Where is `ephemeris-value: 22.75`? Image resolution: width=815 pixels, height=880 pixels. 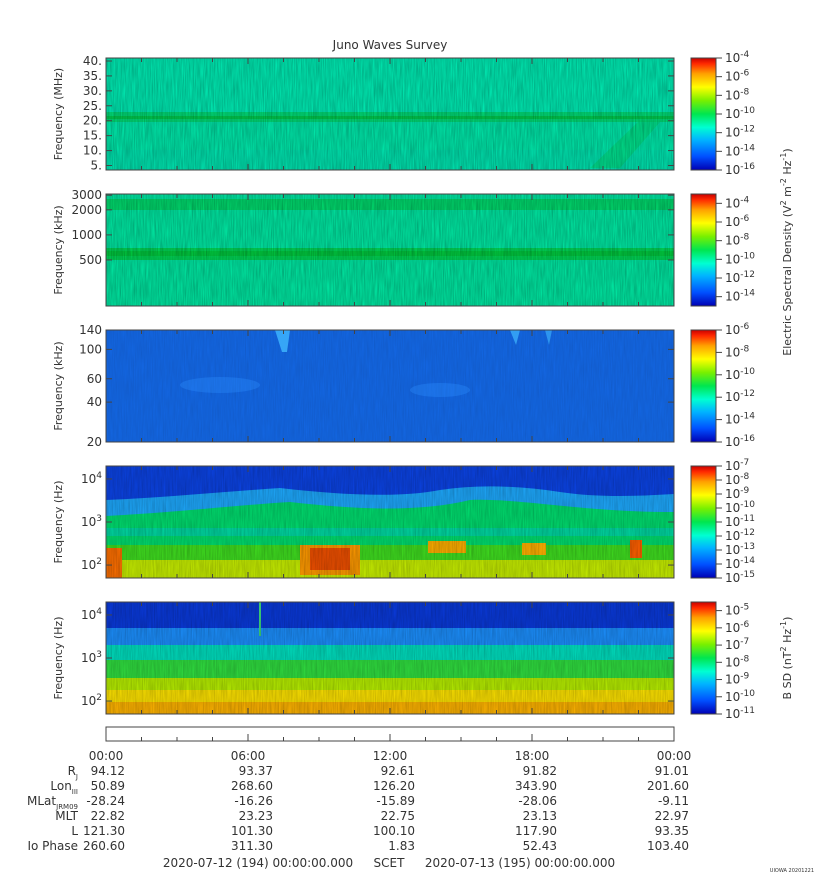
ephemeris-value: 22.75 is located at coordinates (398, 816).